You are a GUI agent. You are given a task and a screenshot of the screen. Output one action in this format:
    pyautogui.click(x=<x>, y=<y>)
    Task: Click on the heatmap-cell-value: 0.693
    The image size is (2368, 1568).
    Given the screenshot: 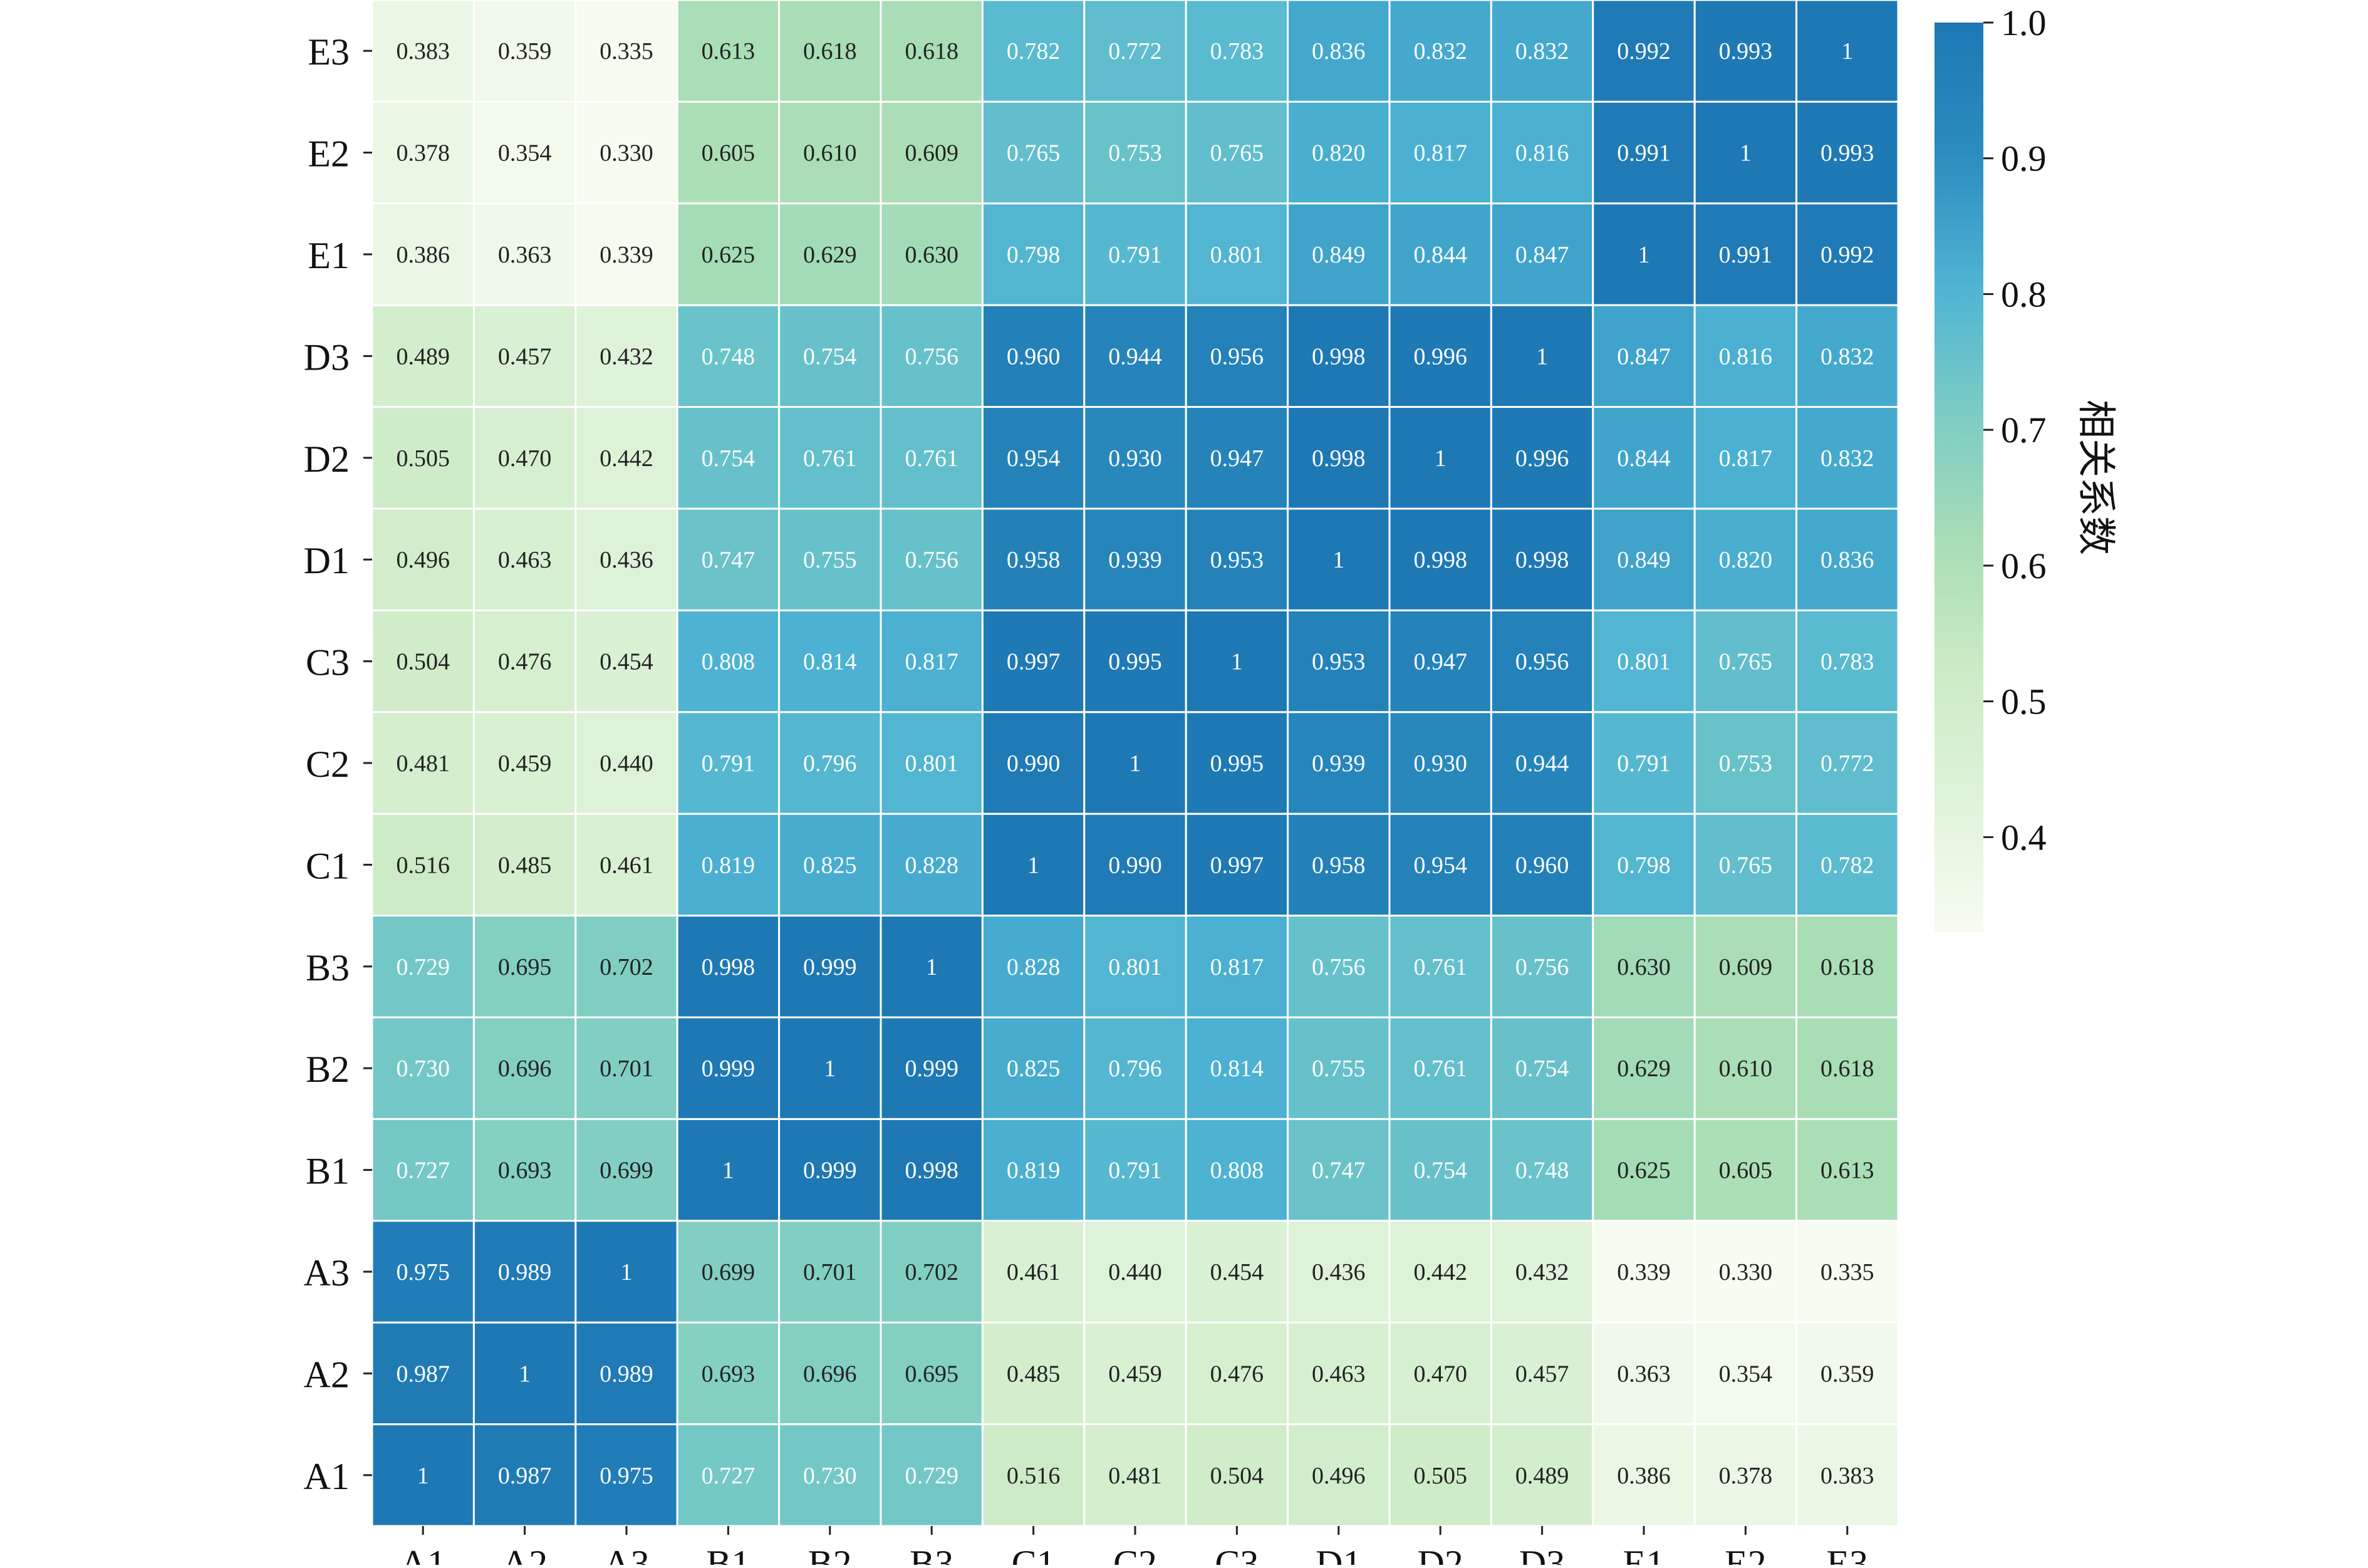 What is the action you would take?
    pyautogui.click(x=525, y=1171)
    